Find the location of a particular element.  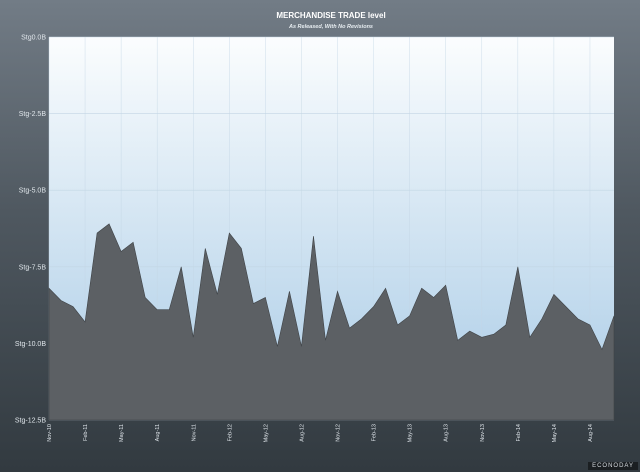

y-tick-label: Stg-2.5B is located at coordinates (33, 114).